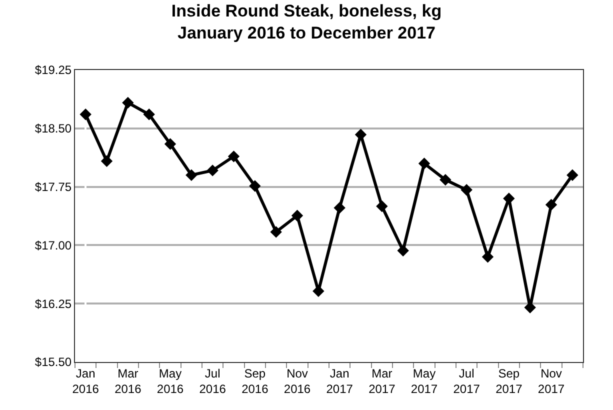  What do you see at coordinates (212, 381) in the screenshot?
I see `x-tick-label: Jul 2016` at bounding box center [212, 381].